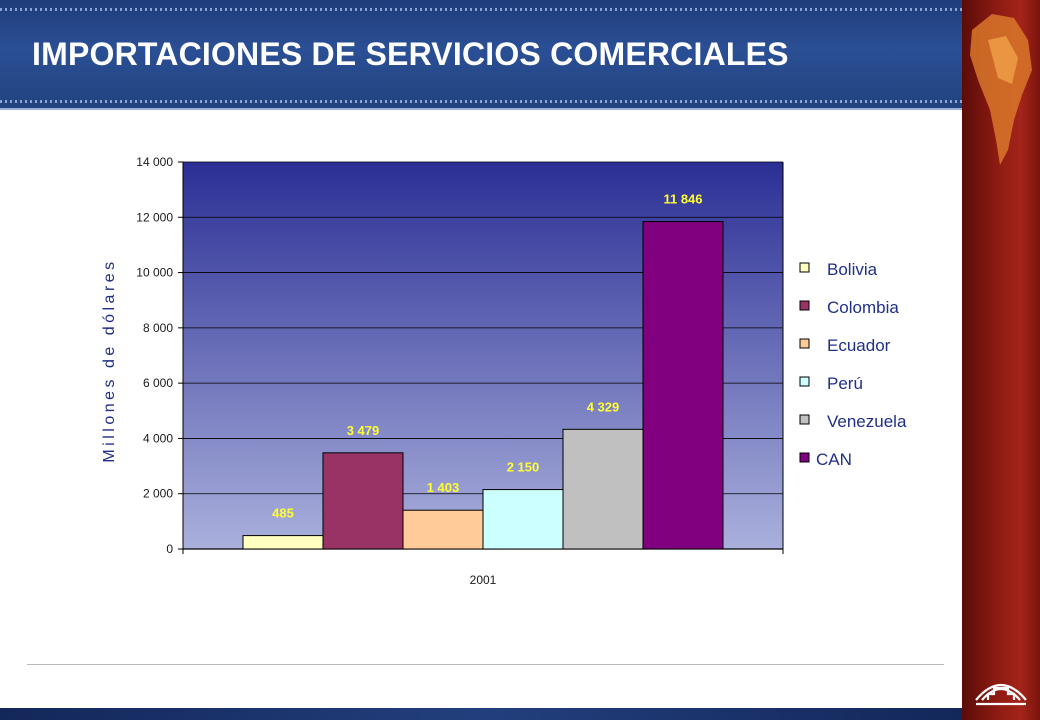  Describe the element at coordinates (481, 101) in the screenshot. I see `banner-dotted-rule-bottom` at that location.